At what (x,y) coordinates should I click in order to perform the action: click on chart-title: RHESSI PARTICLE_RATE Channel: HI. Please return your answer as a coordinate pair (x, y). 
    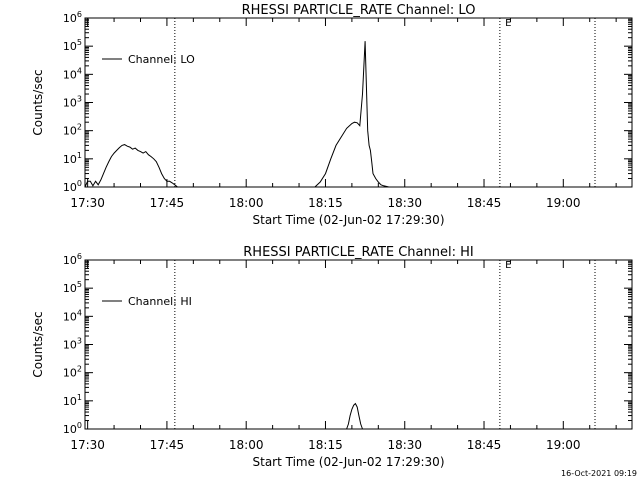
    Looking at the image, I should click on (358, 252).